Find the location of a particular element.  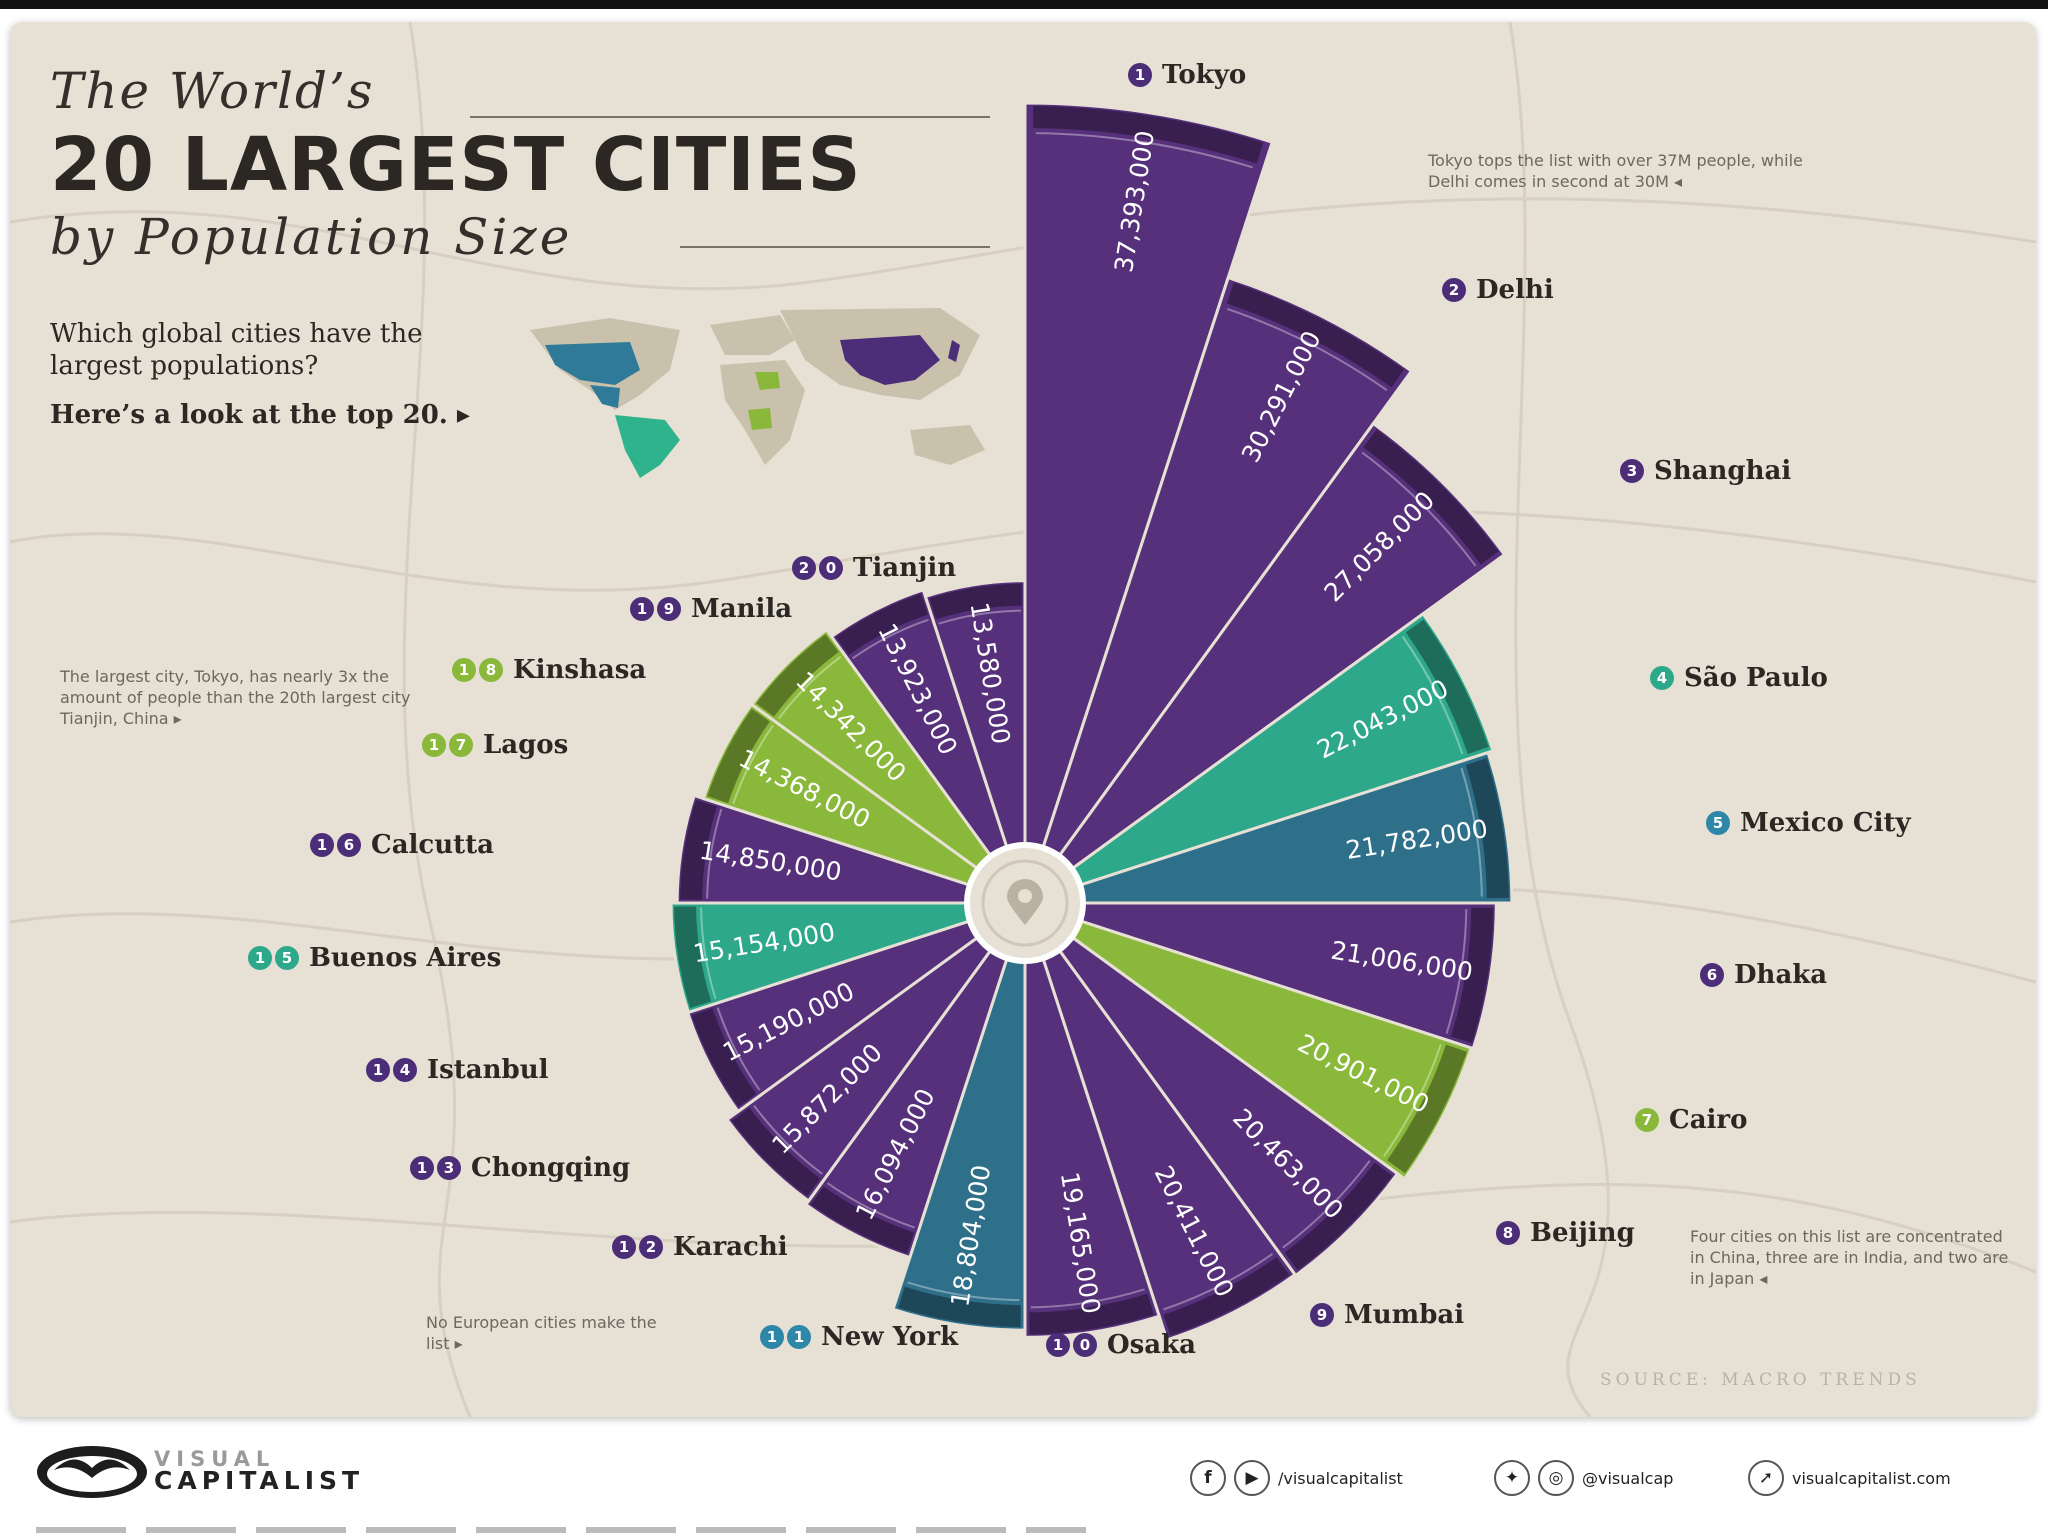

city-label-new-york: 1 1 New York is located at coordinates (859, 1337).